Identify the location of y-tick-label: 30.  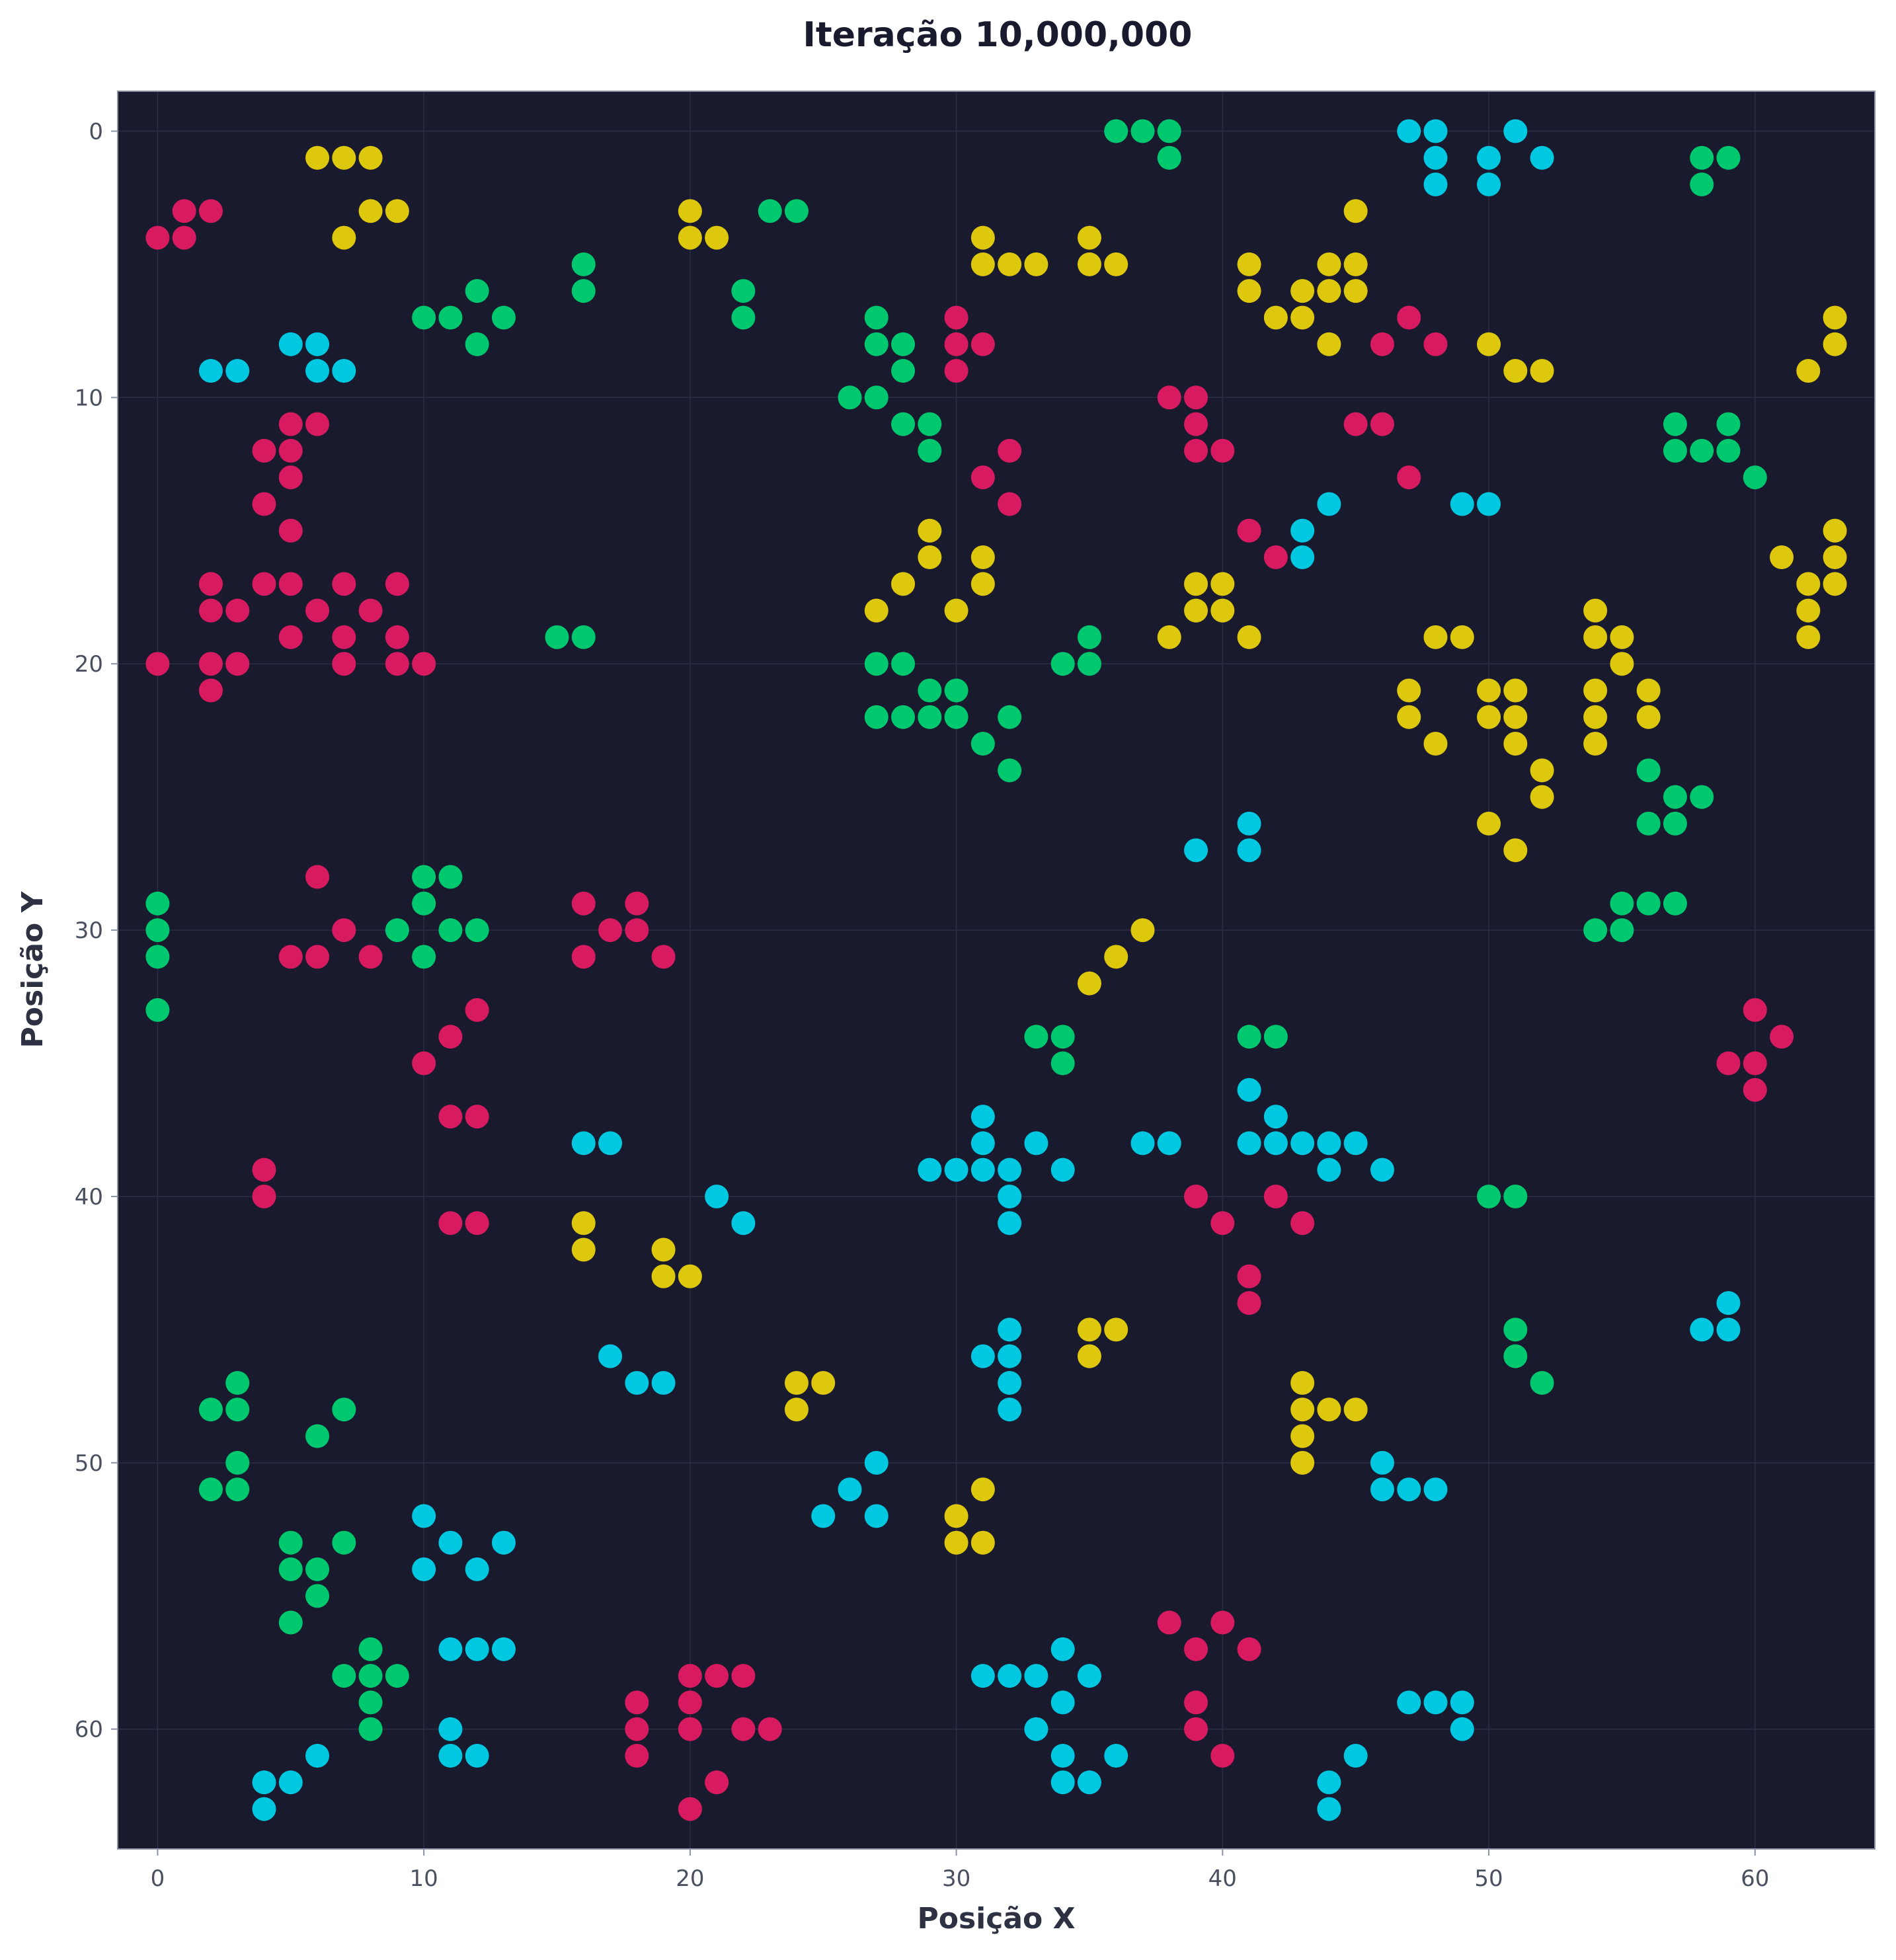
(89, 931).